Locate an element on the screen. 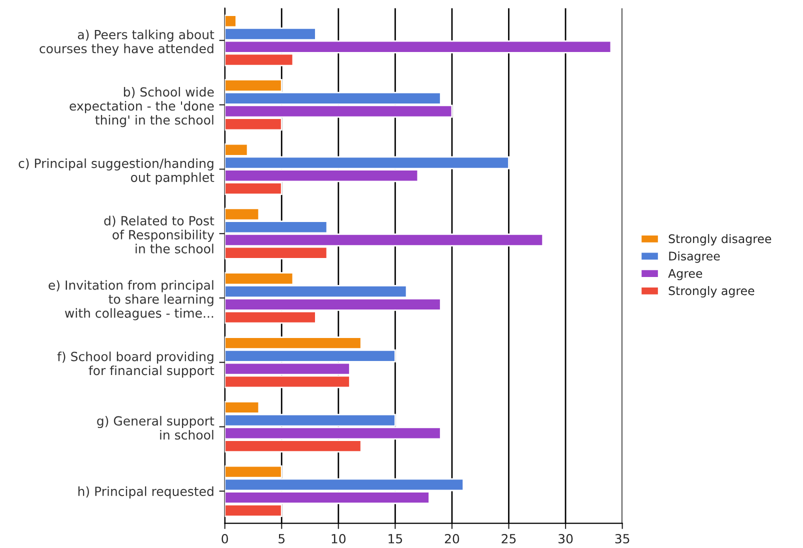  x-tick-label: 5 is located at coordinates (281, 539).